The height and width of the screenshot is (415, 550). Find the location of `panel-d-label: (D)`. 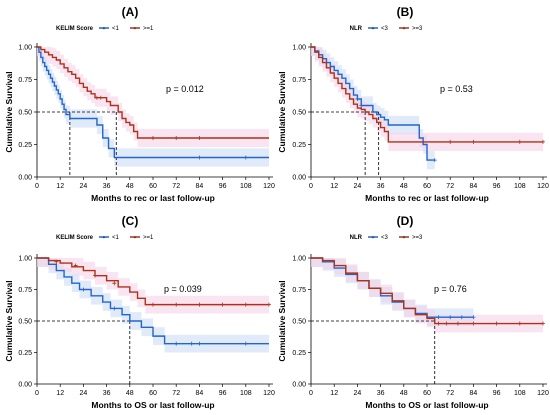

panel-d-label: (D) is located at coordinates (405, 221).